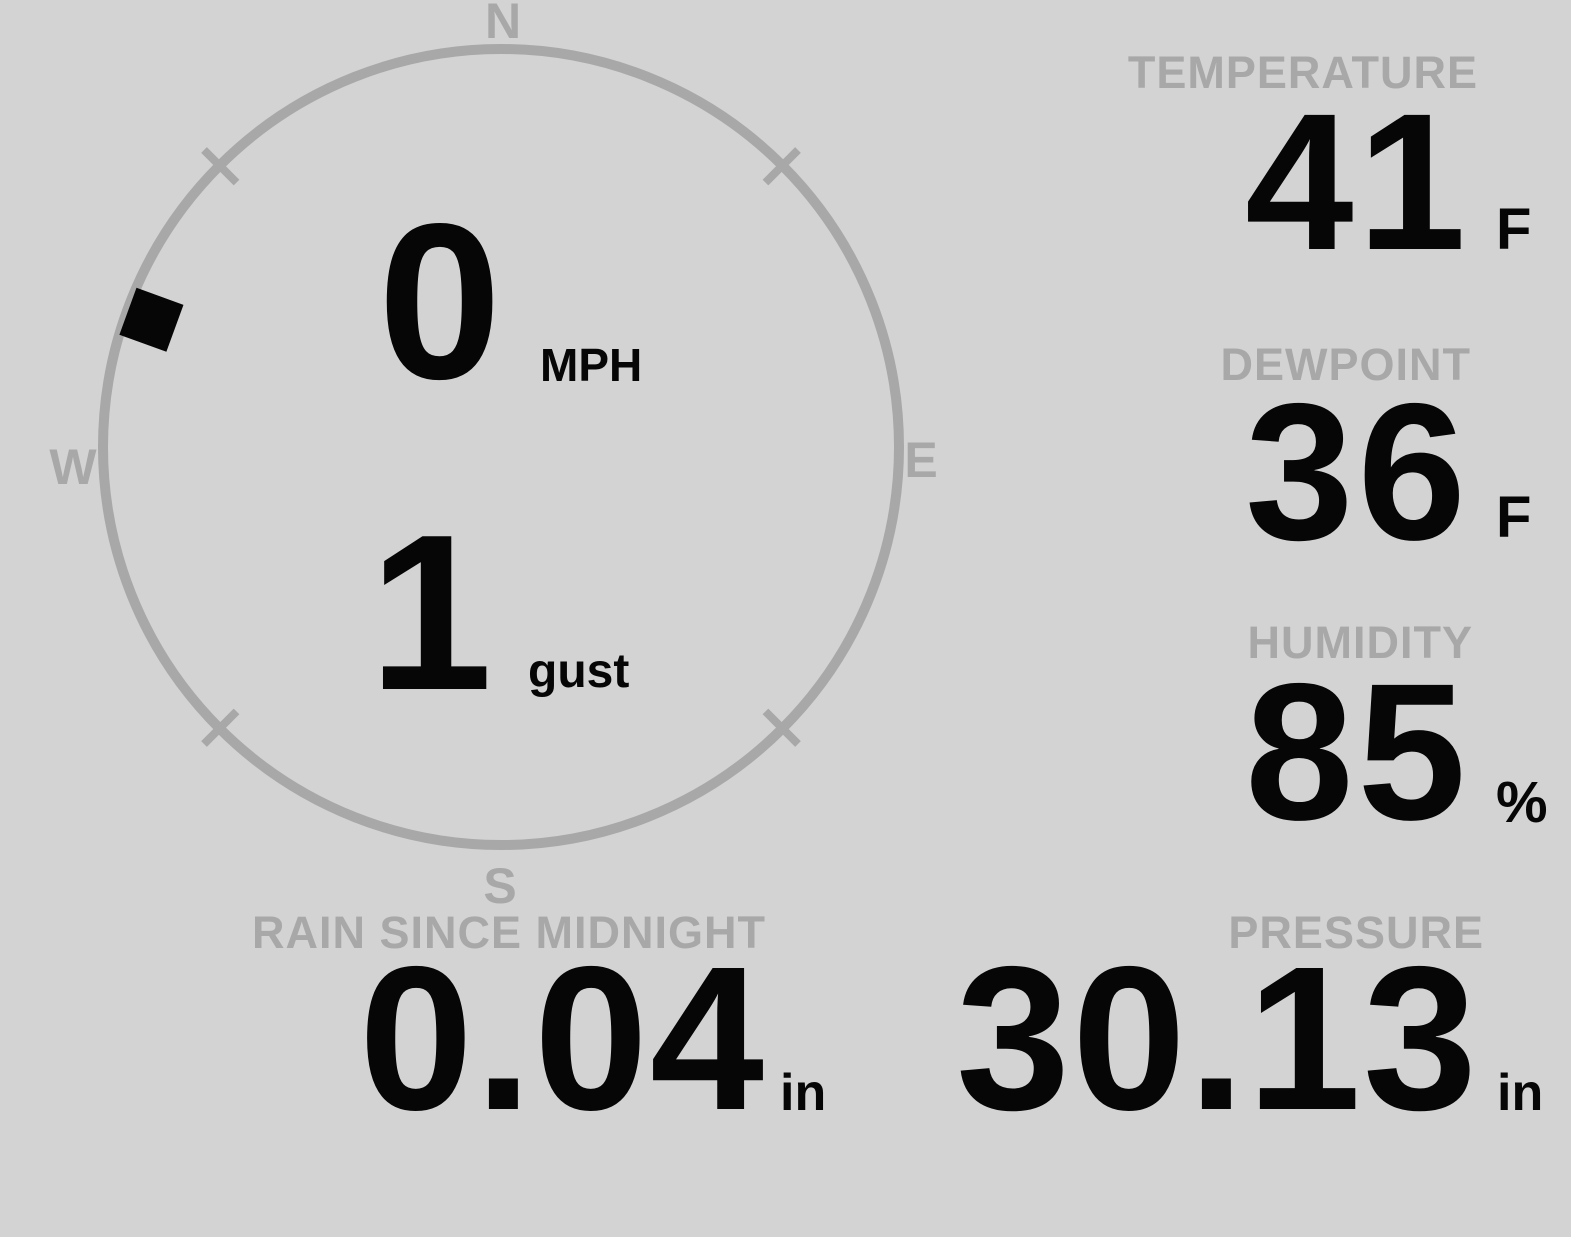 Image resolution: width=1571 pixels, height=1237 pixels. Describe the element at coordinates (73, 467) in the screenshot. I see `compass-label-west: W` at that location.